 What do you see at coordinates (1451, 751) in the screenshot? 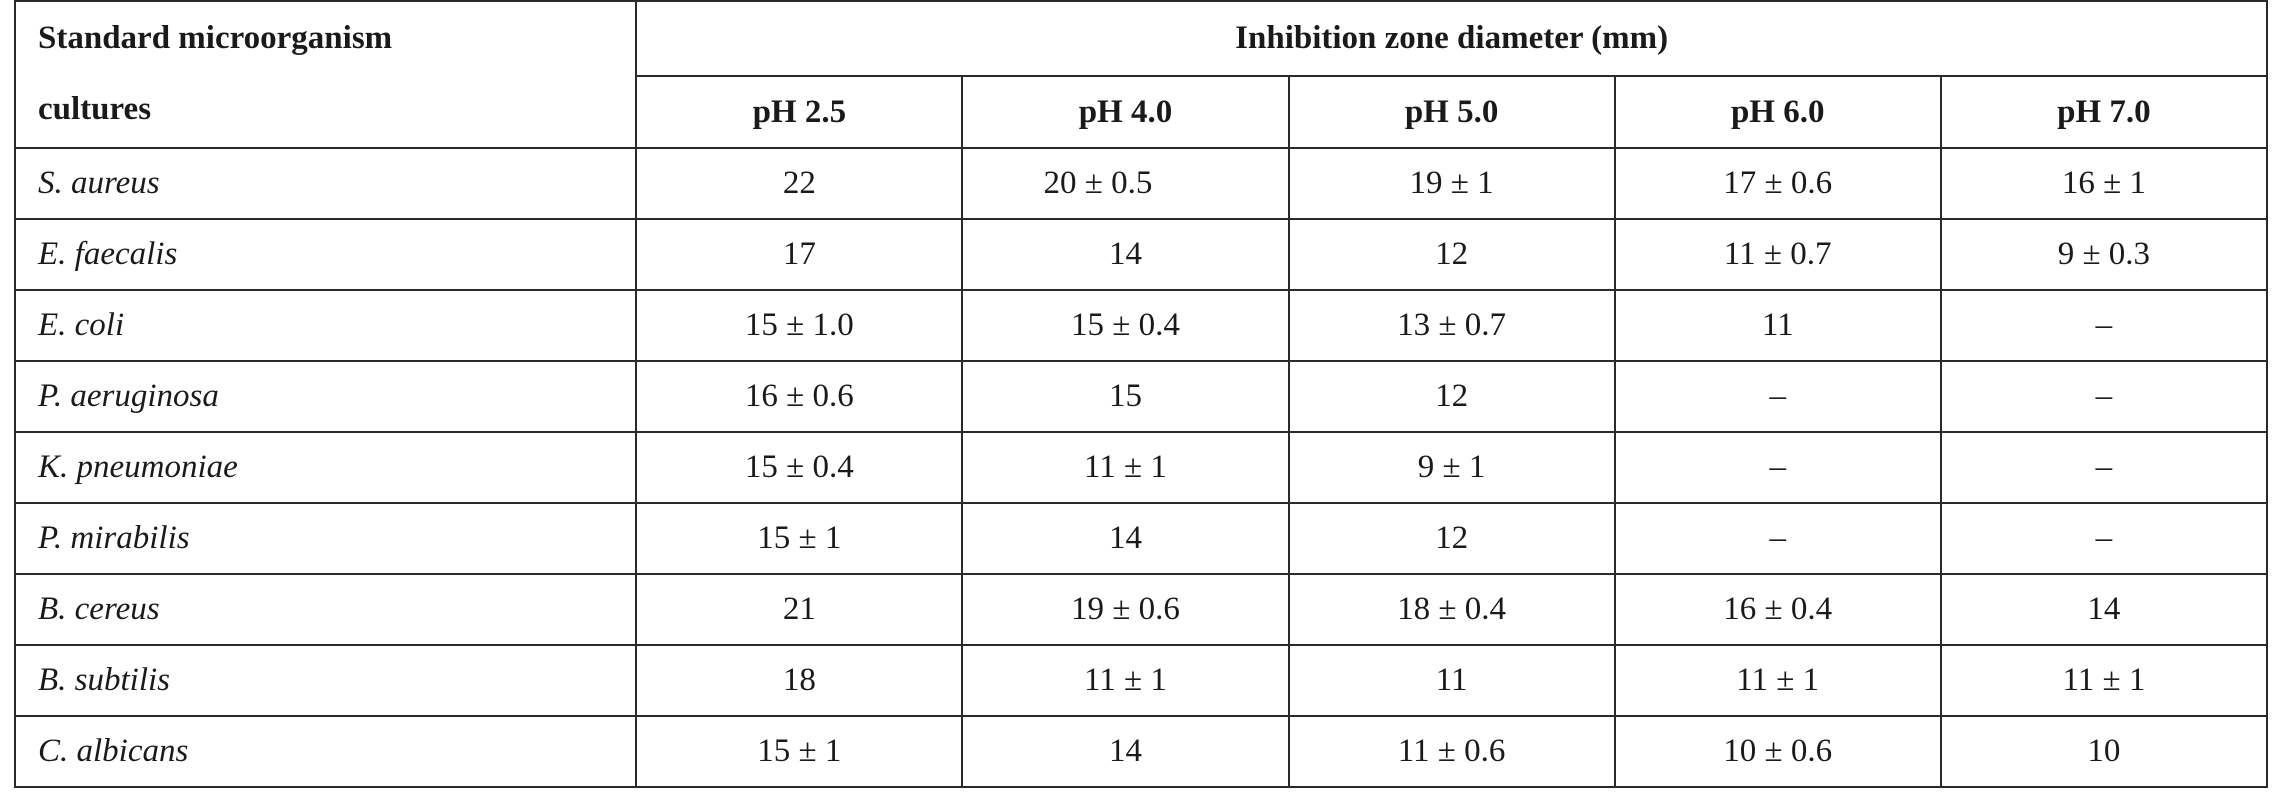
I see `value-cell: 11 ± 0.6` at bounding box center [1451, 751].